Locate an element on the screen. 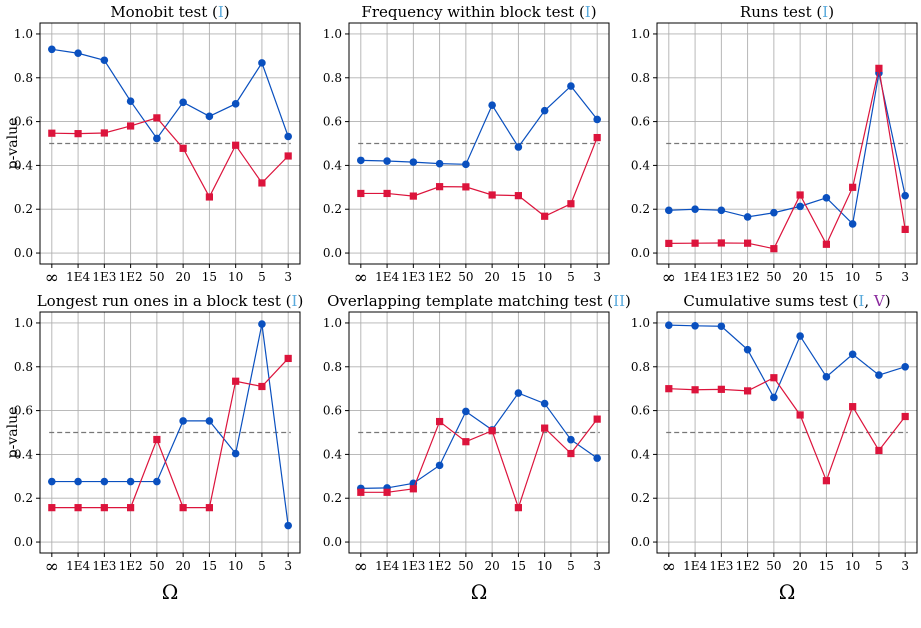 This screenshot has width=921, height=628. title-tag: I is located at coordinates (588, 12).